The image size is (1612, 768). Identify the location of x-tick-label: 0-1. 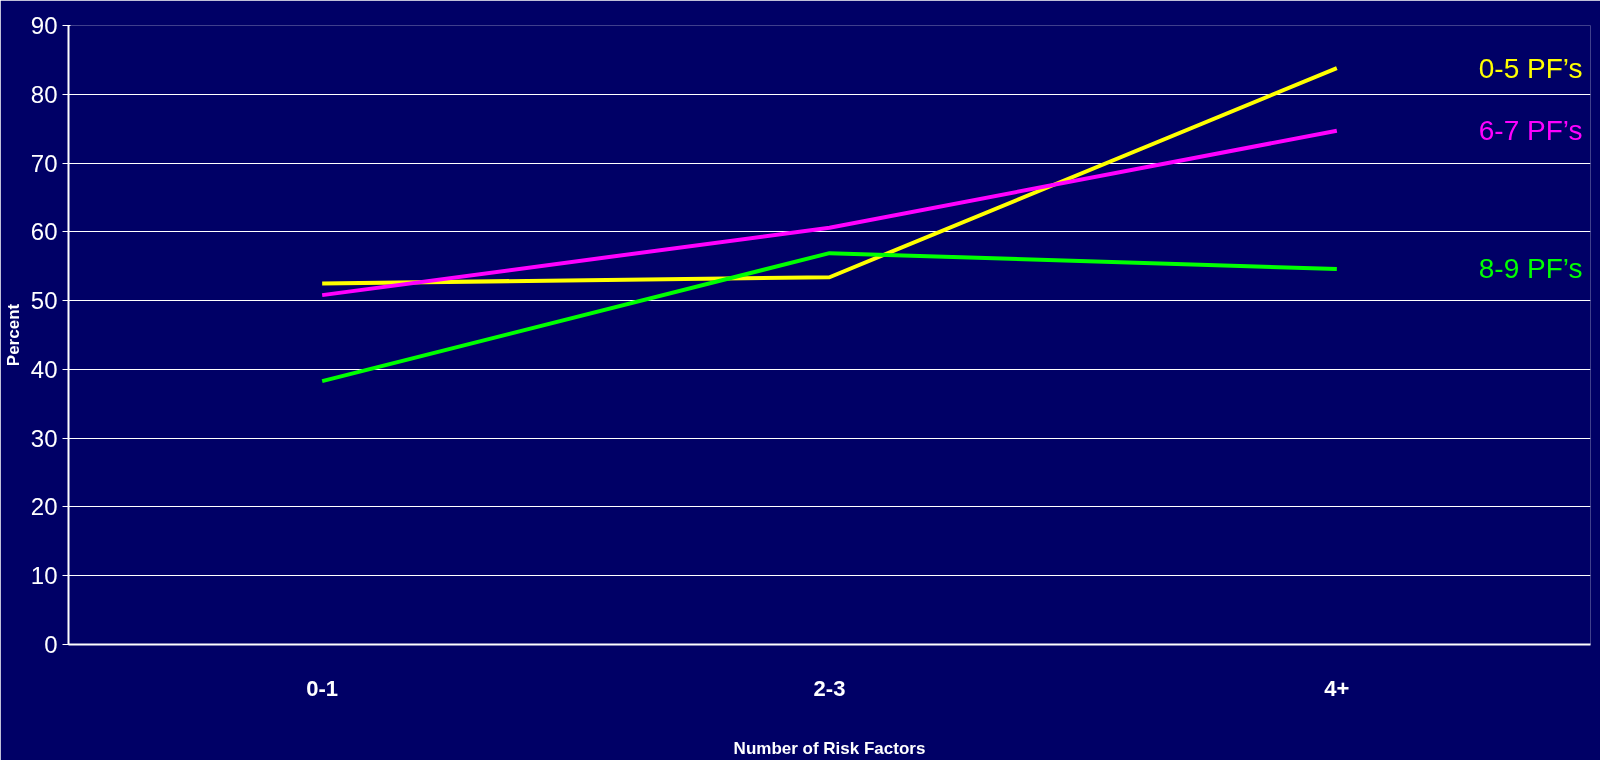
(322, 688).